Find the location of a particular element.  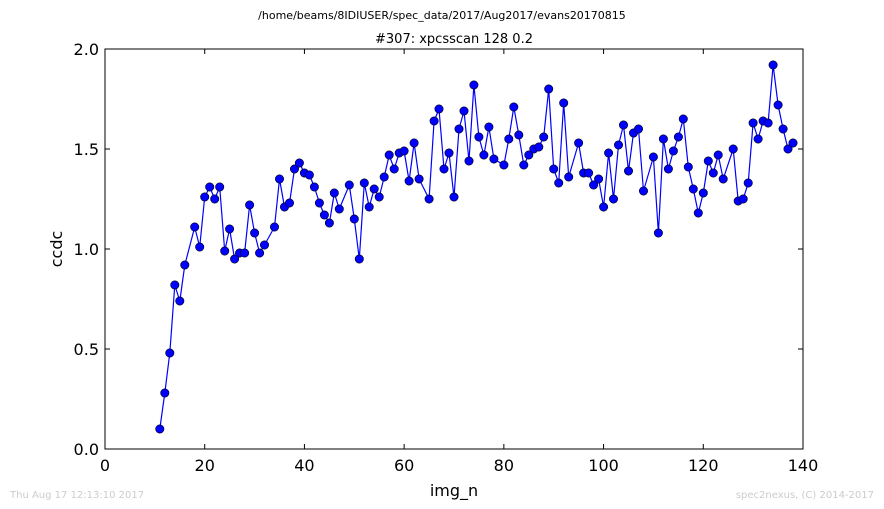

x-axis-label: img_n is located at coordinates (454, 491).